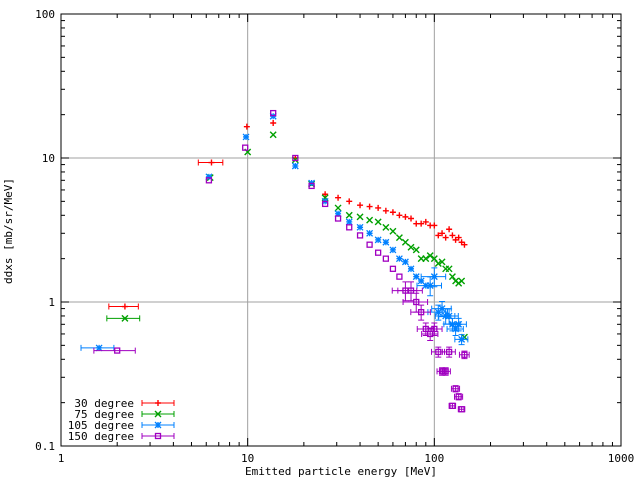 The height and width of the screenshot is (480, 640). Describe the element at coordinates (341, 471) in the screenshot. I see `x-axis-title: Emitted particle energy [MeV]` at that location.